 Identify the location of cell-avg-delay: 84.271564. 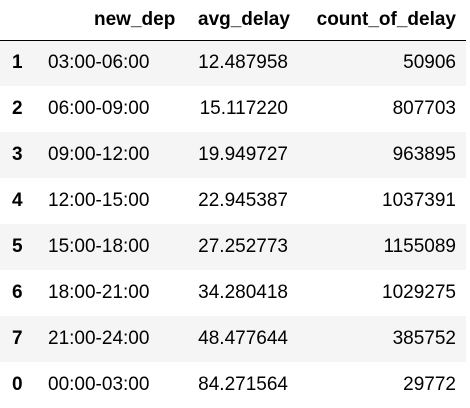
(243, 384).